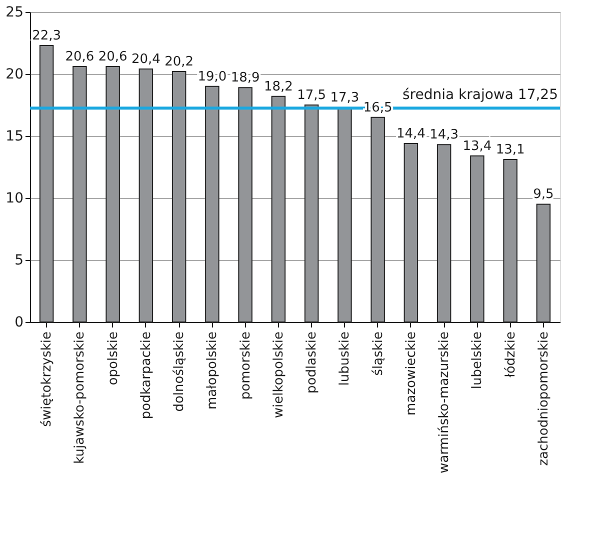 This screenshot has height=537, width=607. What do you see at coordinates (80, 398) in the screenshot?
I see `x-tick-label: kujawsko-pomorskie` at bounding box center [80, 398].